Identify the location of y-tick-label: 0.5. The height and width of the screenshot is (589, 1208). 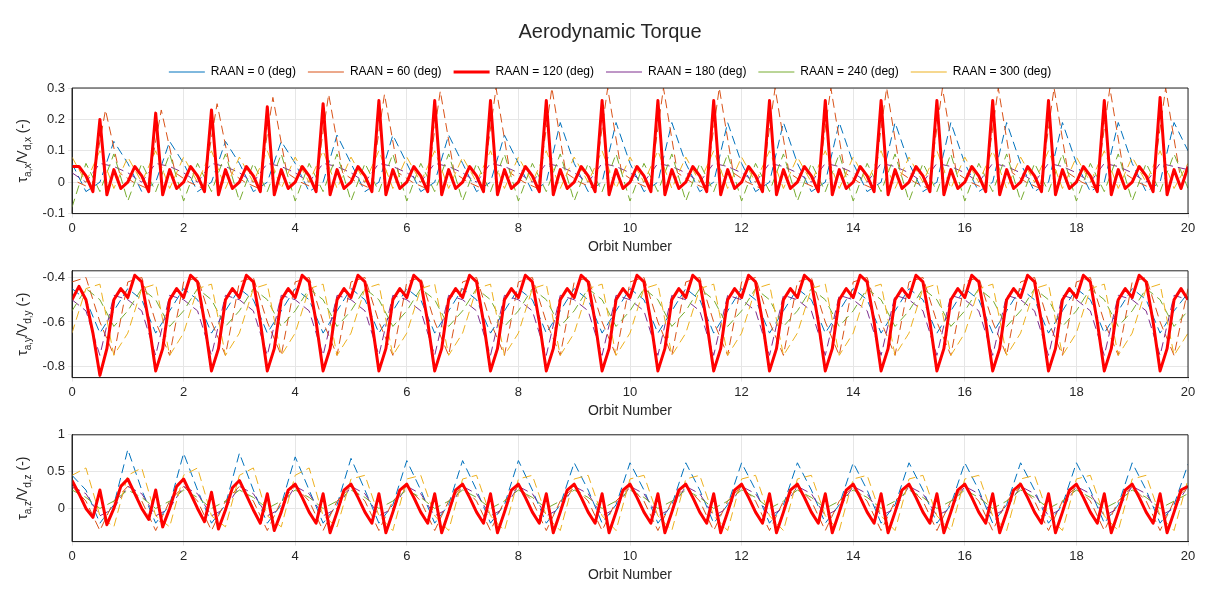
(55, 471).